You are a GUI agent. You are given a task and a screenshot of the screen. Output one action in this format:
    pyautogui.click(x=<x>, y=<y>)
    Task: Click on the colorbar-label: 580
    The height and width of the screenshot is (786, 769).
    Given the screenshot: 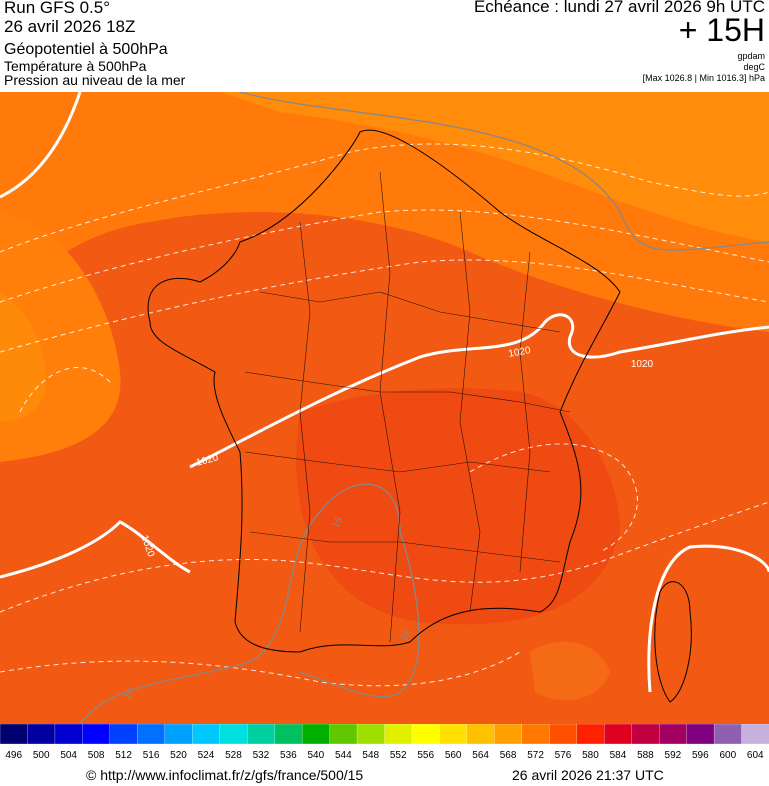 What is the action you would take?
    pyautogui.click(x=590, y=755)
    